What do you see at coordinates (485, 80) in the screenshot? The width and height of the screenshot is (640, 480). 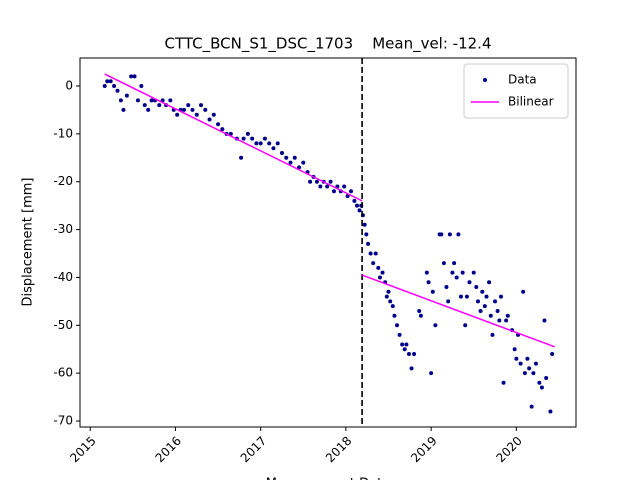 I see `legend-marker` at bounding box center [485, 80].